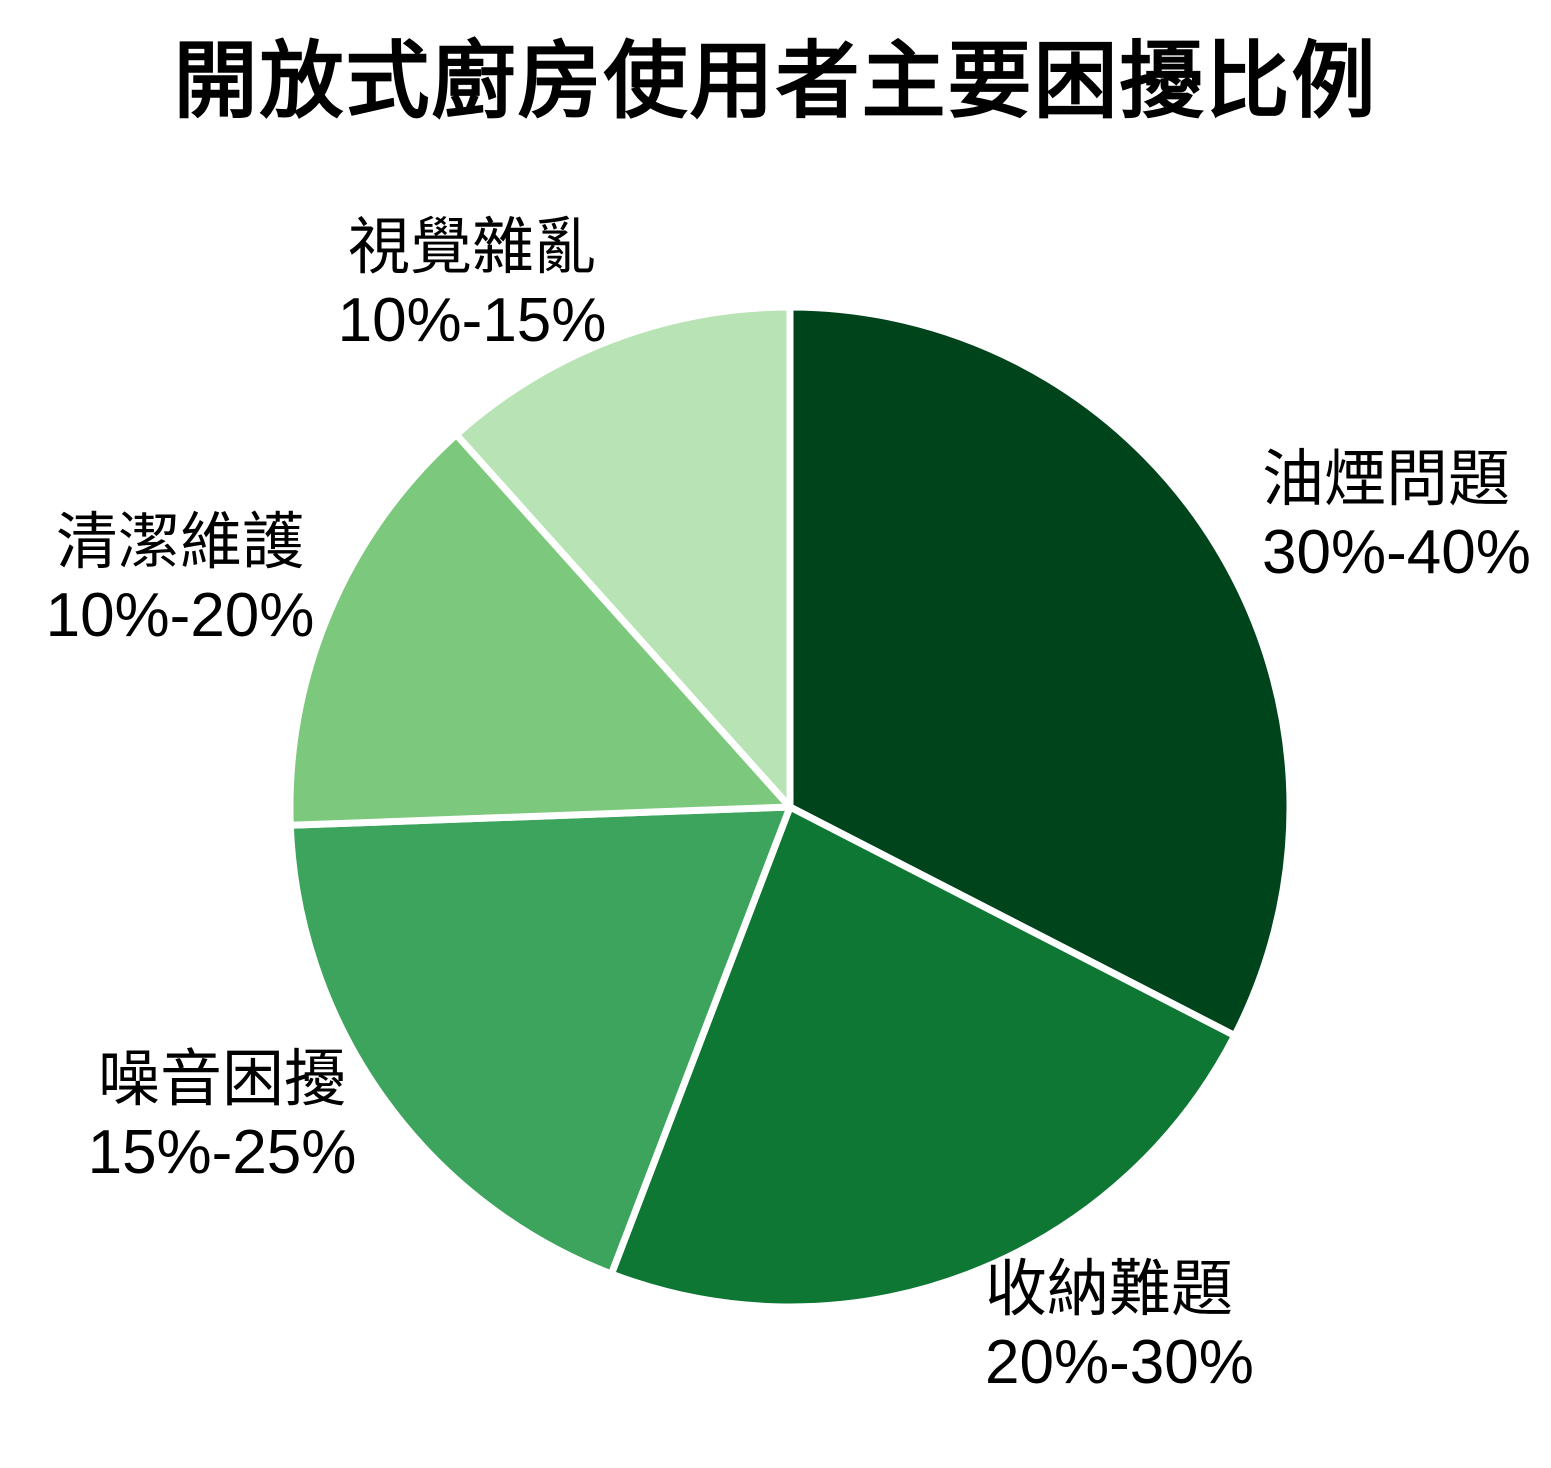 The width and height of the screenshot is (1551, 1468). Describe the element at coordinates (222, 1152) in the screenshot. I see `slice-range: 15%-25%` at that location.